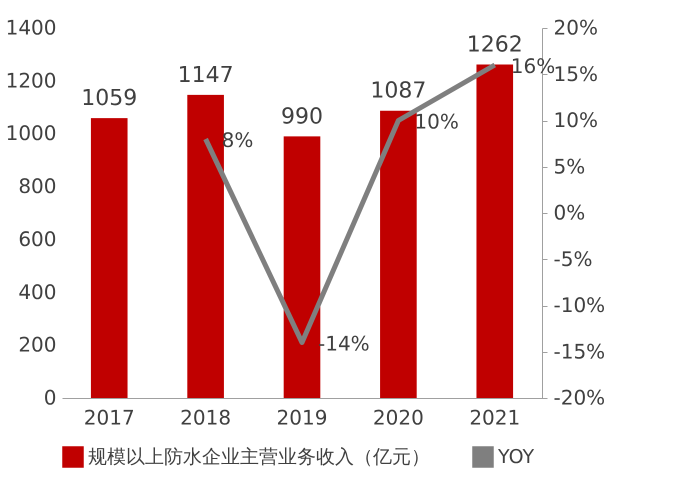 The image size is (679, 486). Describe the element at coordinates (580, 351) in the screenshot. I see `y2-tick-label: -15%` at that location.